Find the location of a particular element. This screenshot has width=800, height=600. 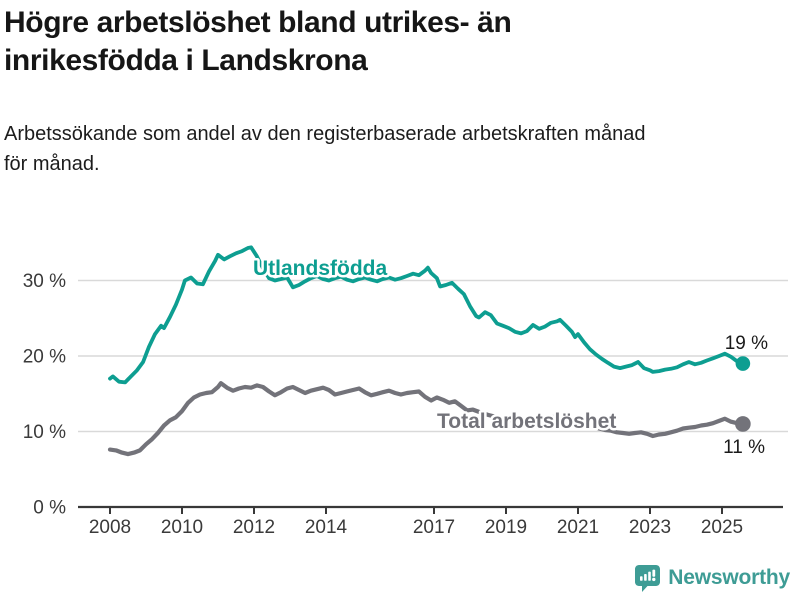

title-line-2: inrikesfödda i Landskrona is located at coordinates (186, 61).